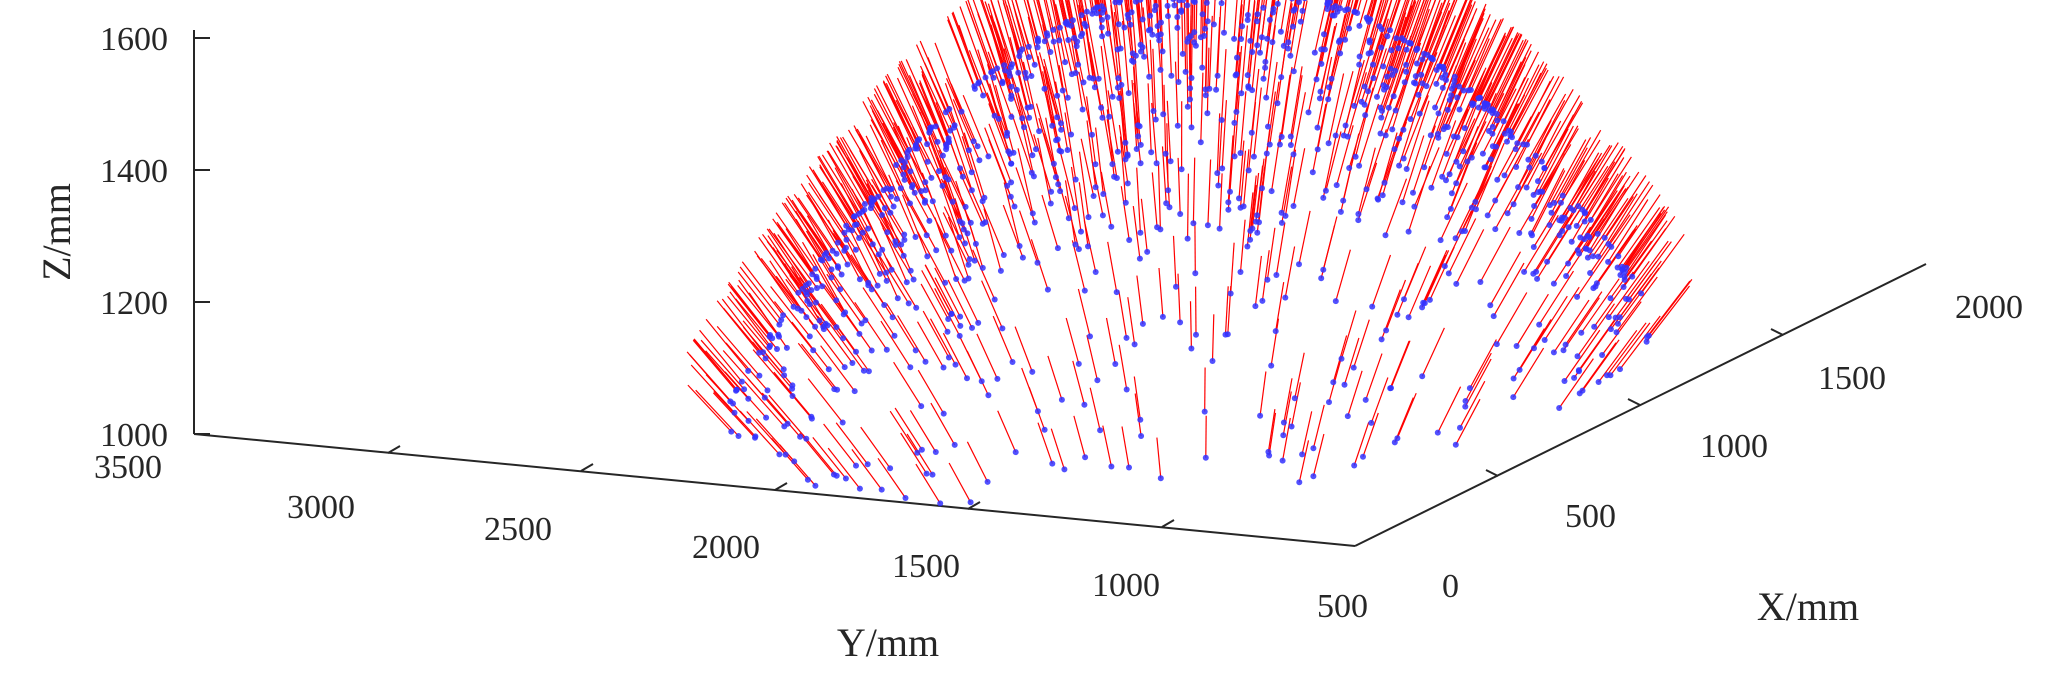 This screenshot has height=673, width=2051. Describe the element at coordinates (1989, 307) in the screenshot. I see `x-tick-label-2000: 2000` at that location.